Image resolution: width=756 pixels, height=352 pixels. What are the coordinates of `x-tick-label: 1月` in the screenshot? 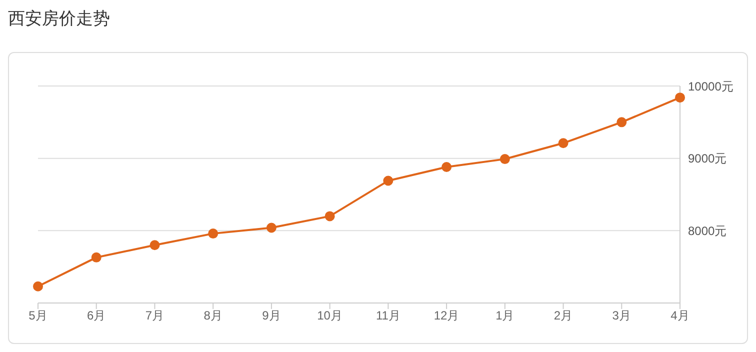 It's located at (505, 315).